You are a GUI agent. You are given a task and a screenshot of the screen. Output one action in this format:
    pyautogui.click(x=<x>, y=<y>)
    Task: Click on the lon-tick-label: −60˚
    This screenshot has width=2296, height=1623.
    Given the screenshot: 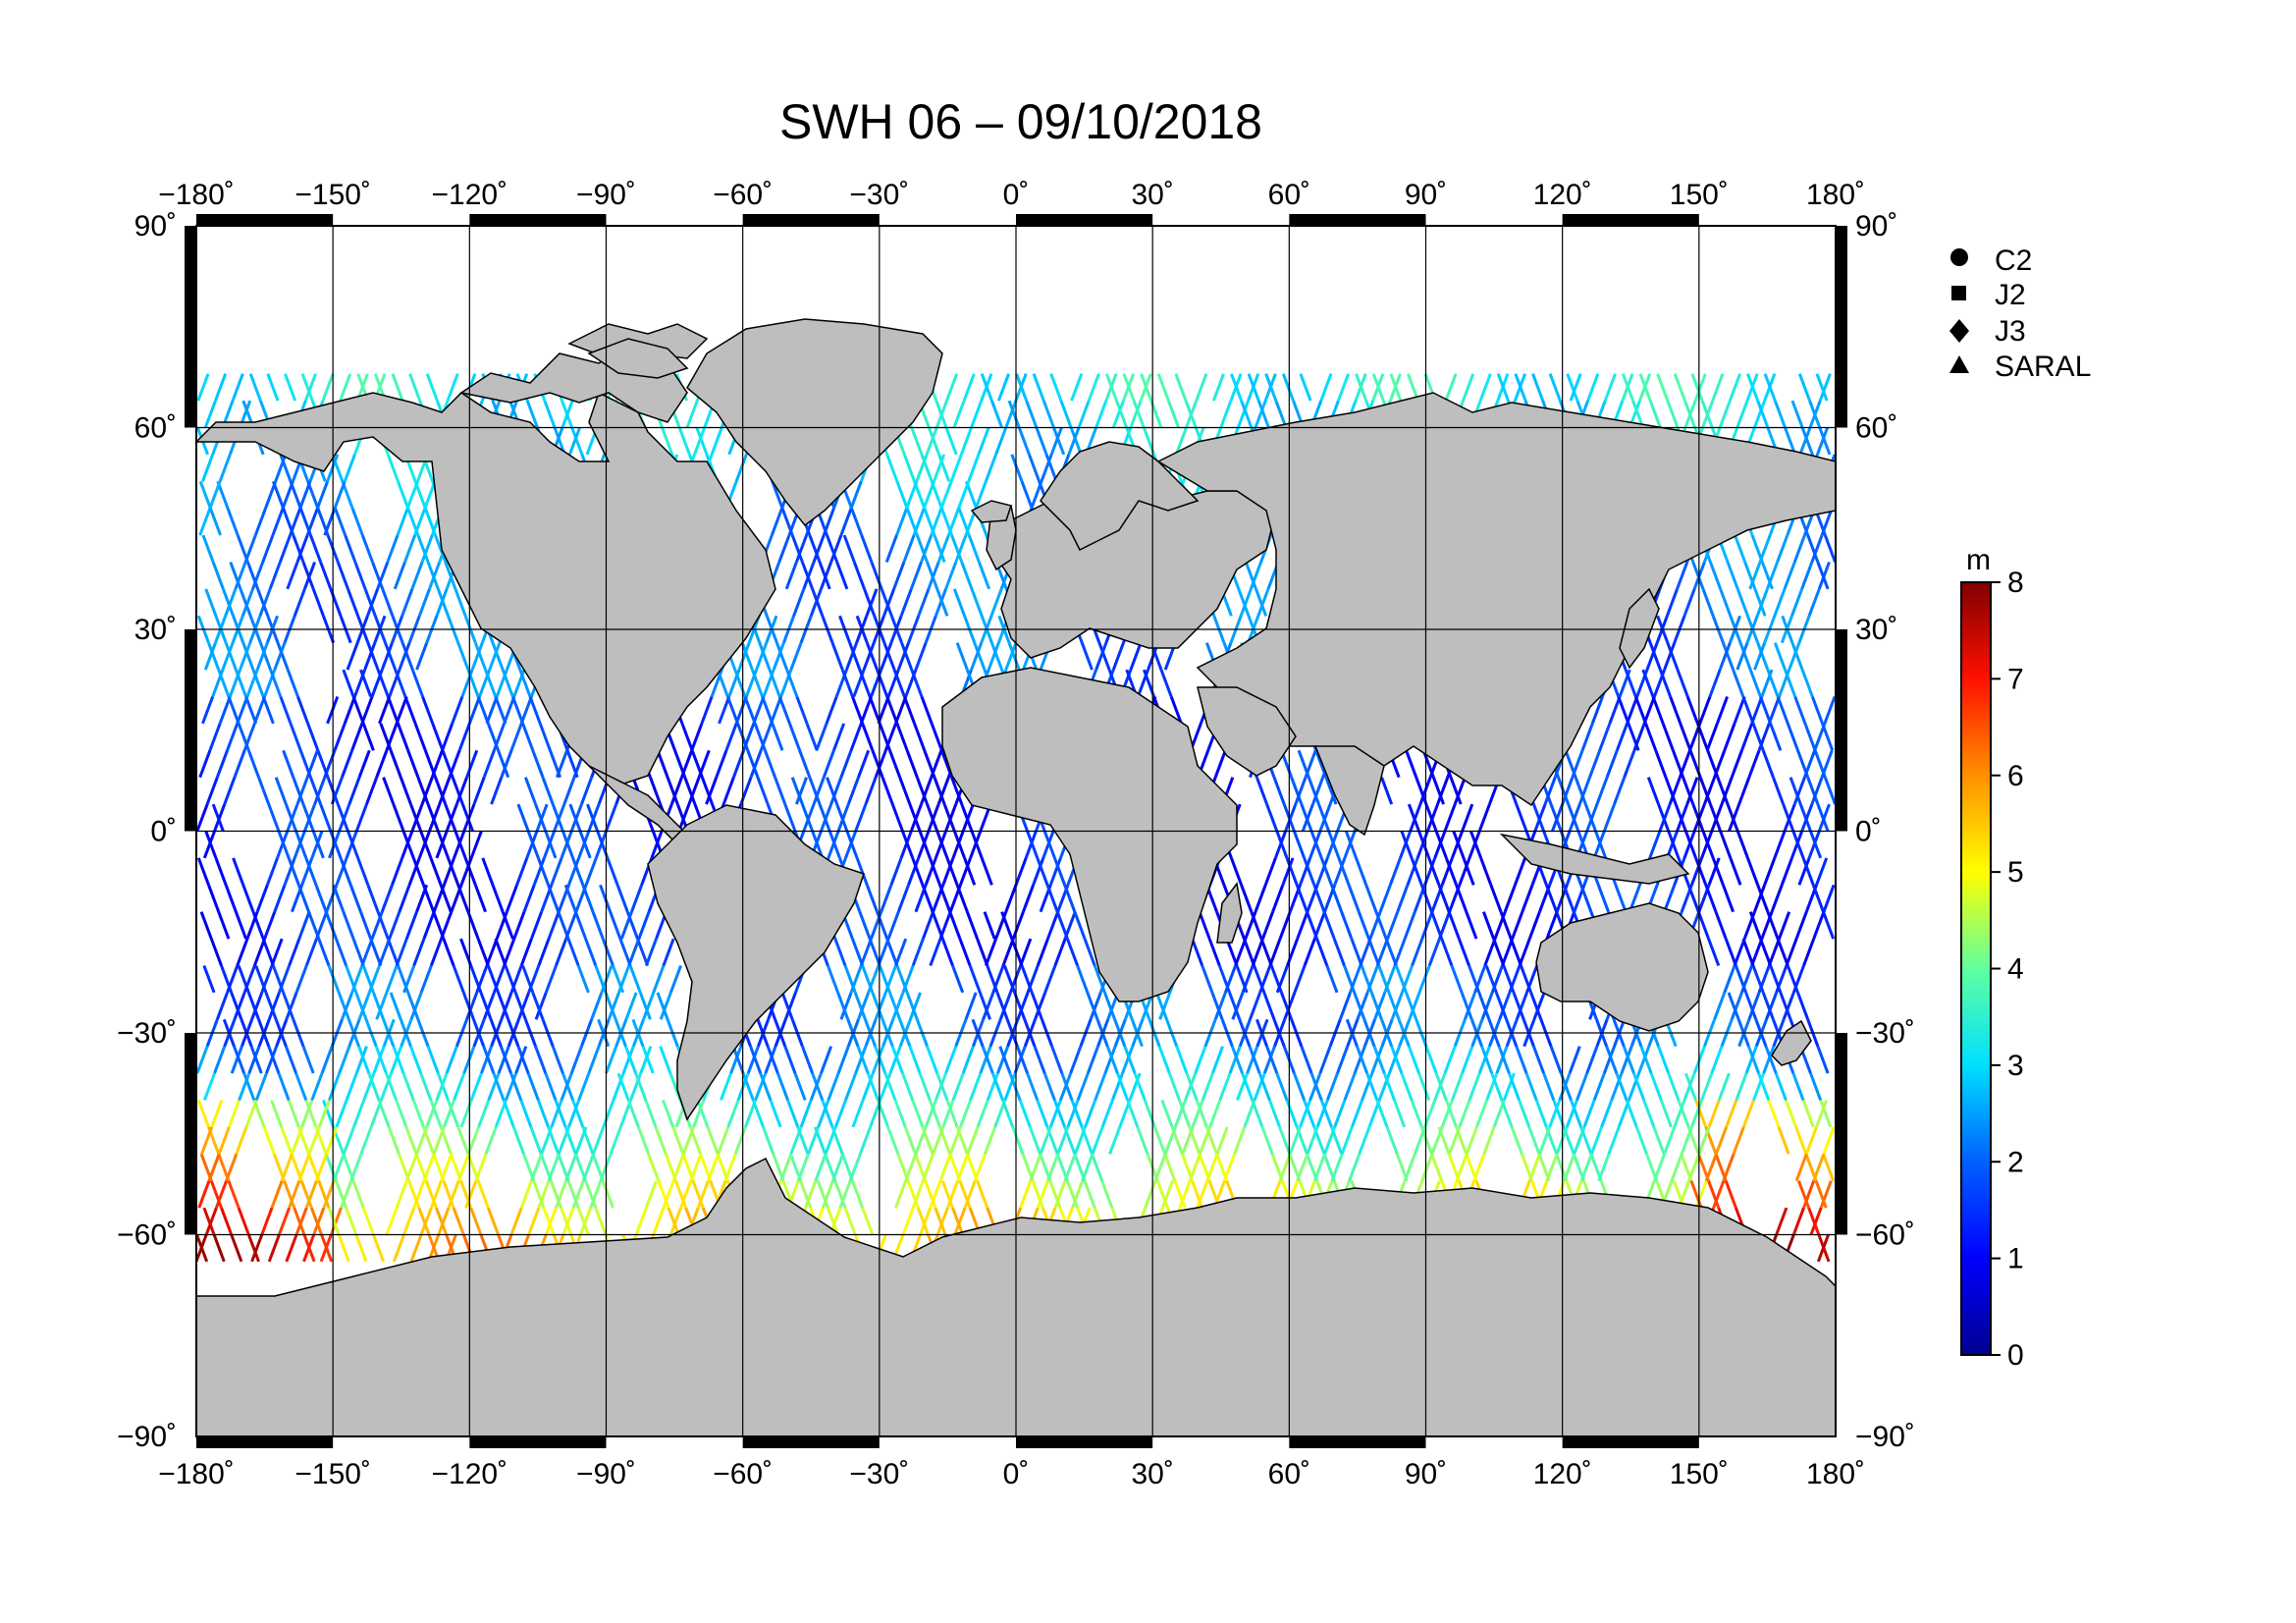 What is the action you would take?
    pyautogui.click(x=743, y=1474)
    